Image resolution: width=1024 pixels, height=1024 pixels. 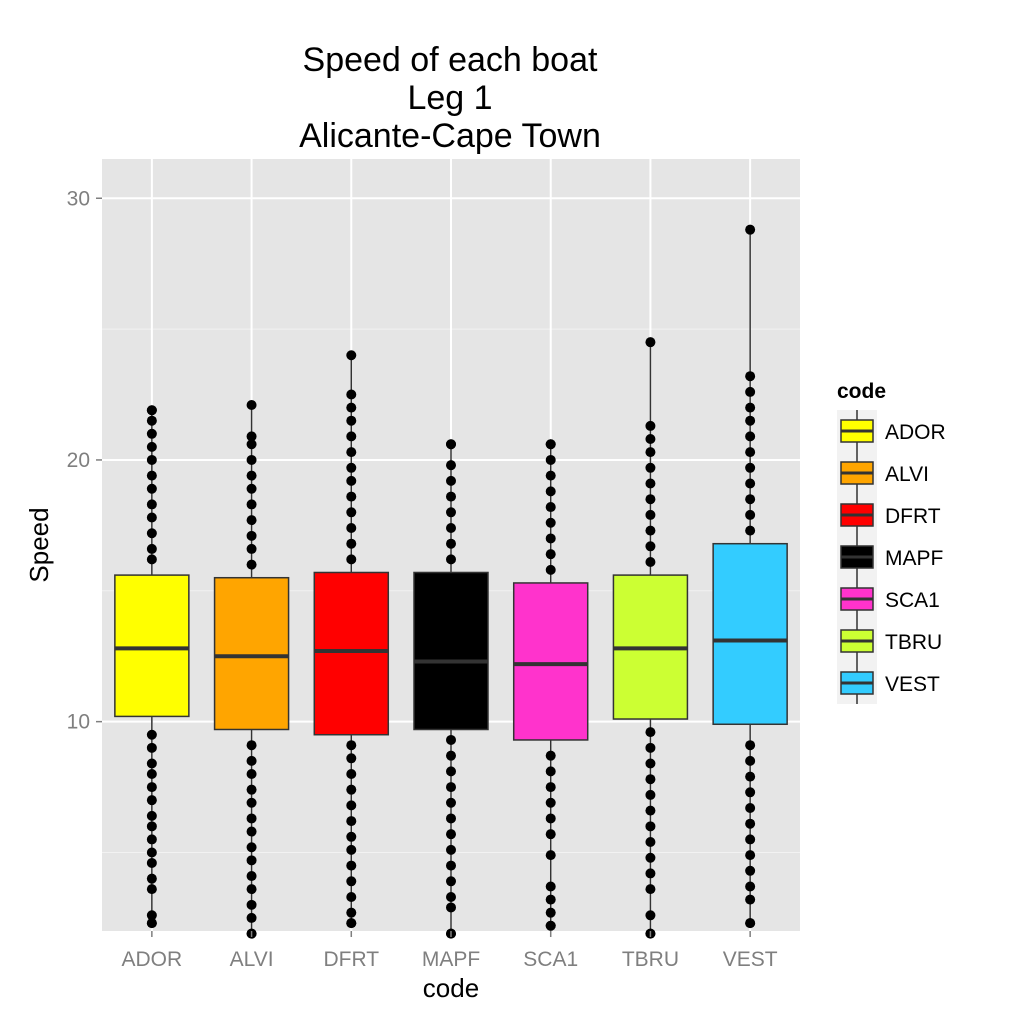 What do you see at coordinates (451, 988) in the screenshot?
I see `x-axis-title: code` at bounding box center [451, 988].